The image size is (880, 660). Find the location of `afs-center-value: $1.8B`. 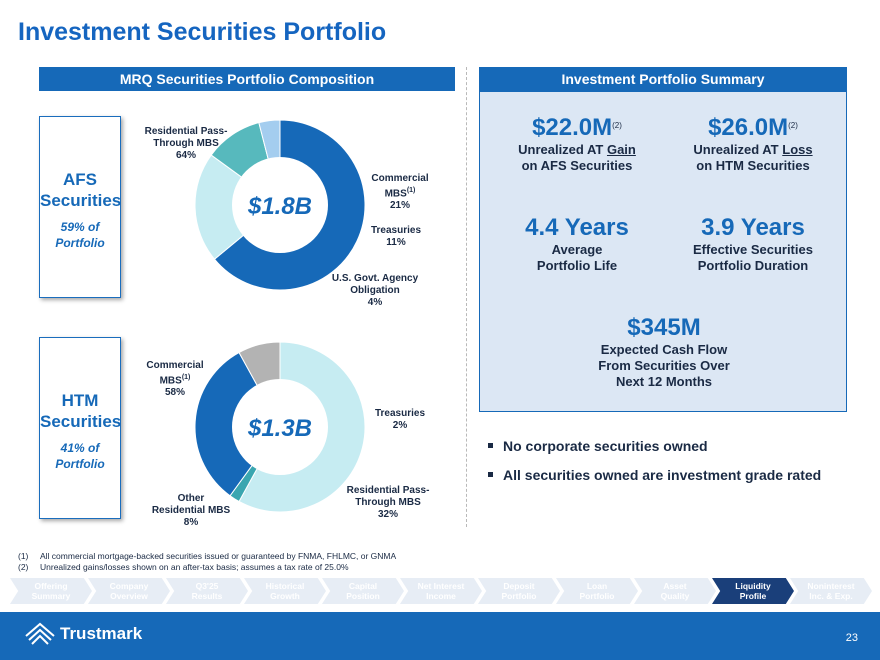

afs-center-value: $1.8B is located at coordinates (279, 206).